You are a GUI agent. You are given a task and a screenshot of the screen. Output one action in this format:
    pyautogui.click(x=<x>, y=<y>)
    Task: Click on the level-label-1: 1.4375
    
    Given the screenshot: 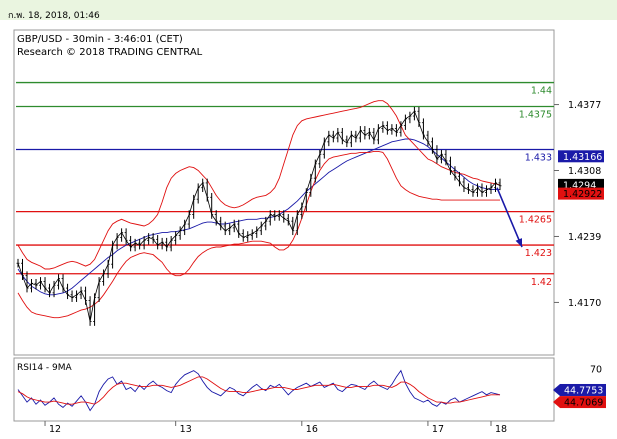 What is the action you would take?
    pyautogui.click(x=535, y=114)
    